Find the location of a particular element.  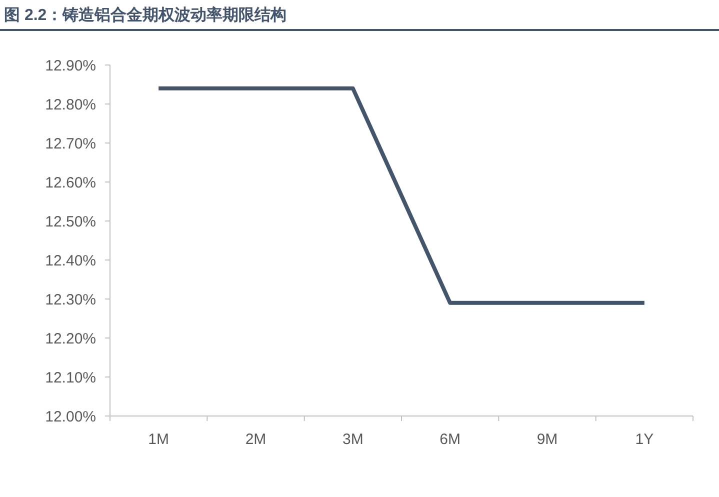

y-tick-label: 12.30% is located at coordinates (70, 299).